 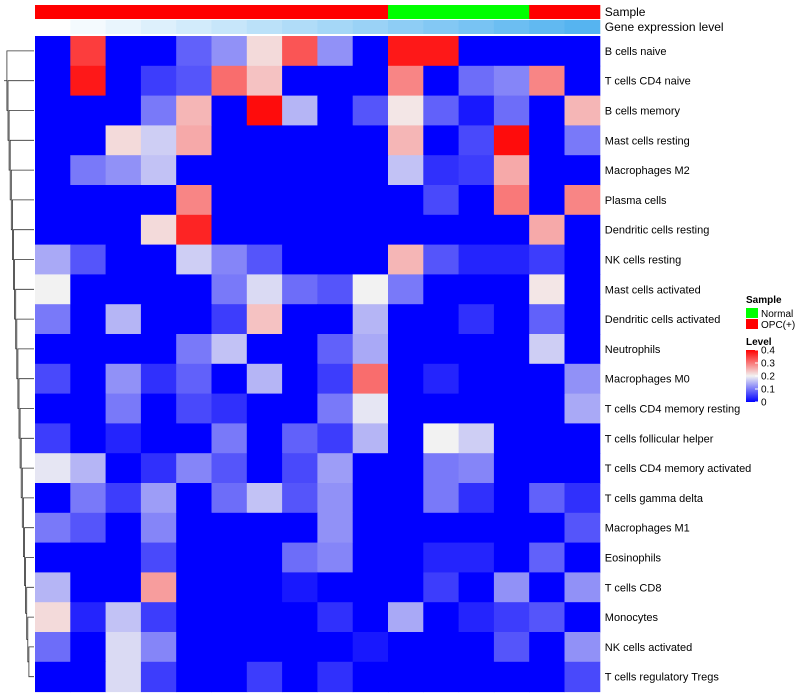 What do you see at coordinates (647, 380) in the screenshot?
I see `row-label: Macrophages M0` at bounding box center [647, 380].